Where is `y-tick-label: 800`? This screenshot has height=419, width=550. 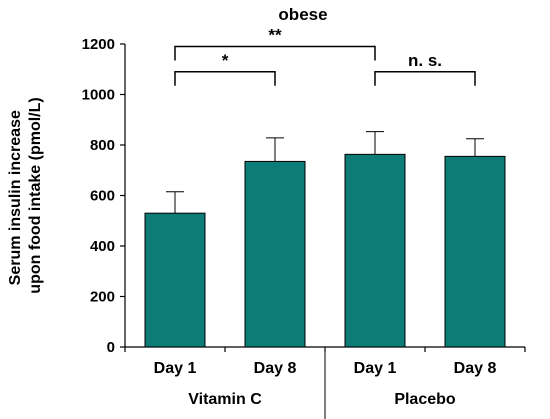 y-tick-label: 800 is located at coordinates (102, 145).